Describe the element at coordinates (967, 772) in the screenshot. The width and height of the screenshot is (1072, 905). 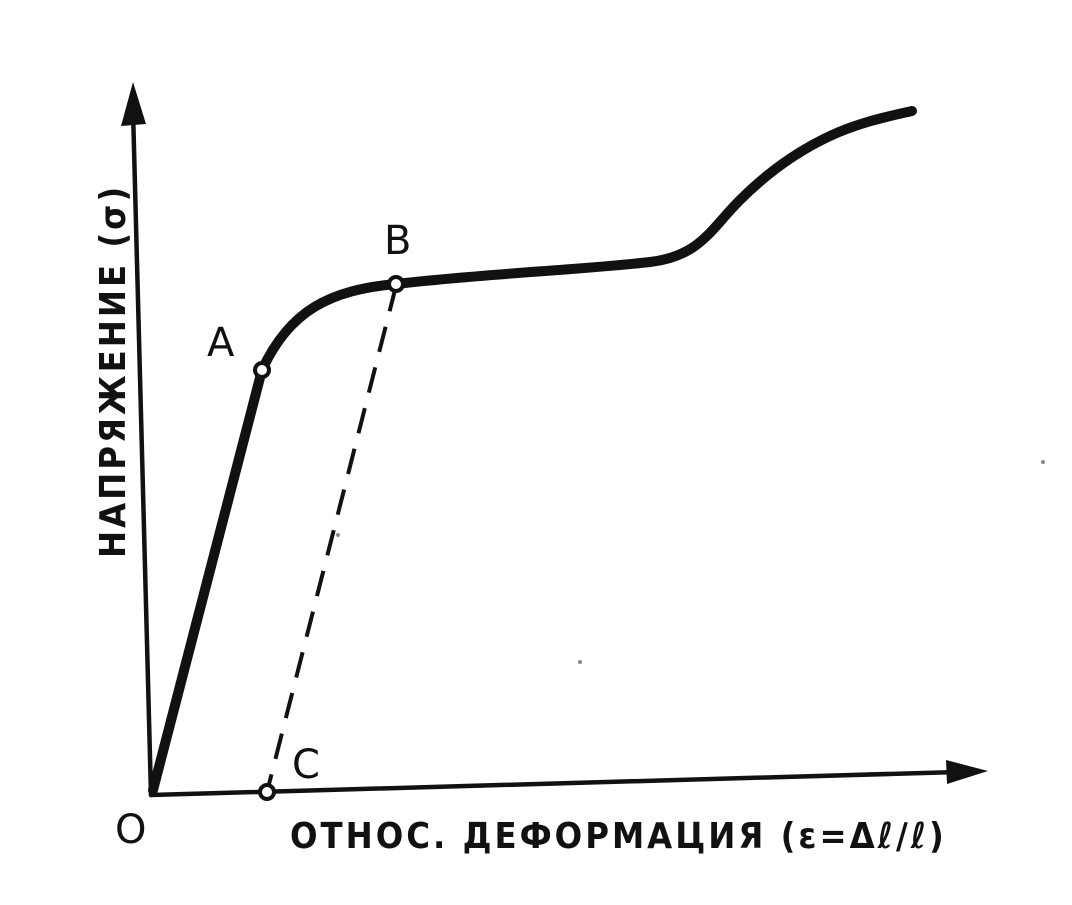
I see `x-axis-arrowhead` at that location.